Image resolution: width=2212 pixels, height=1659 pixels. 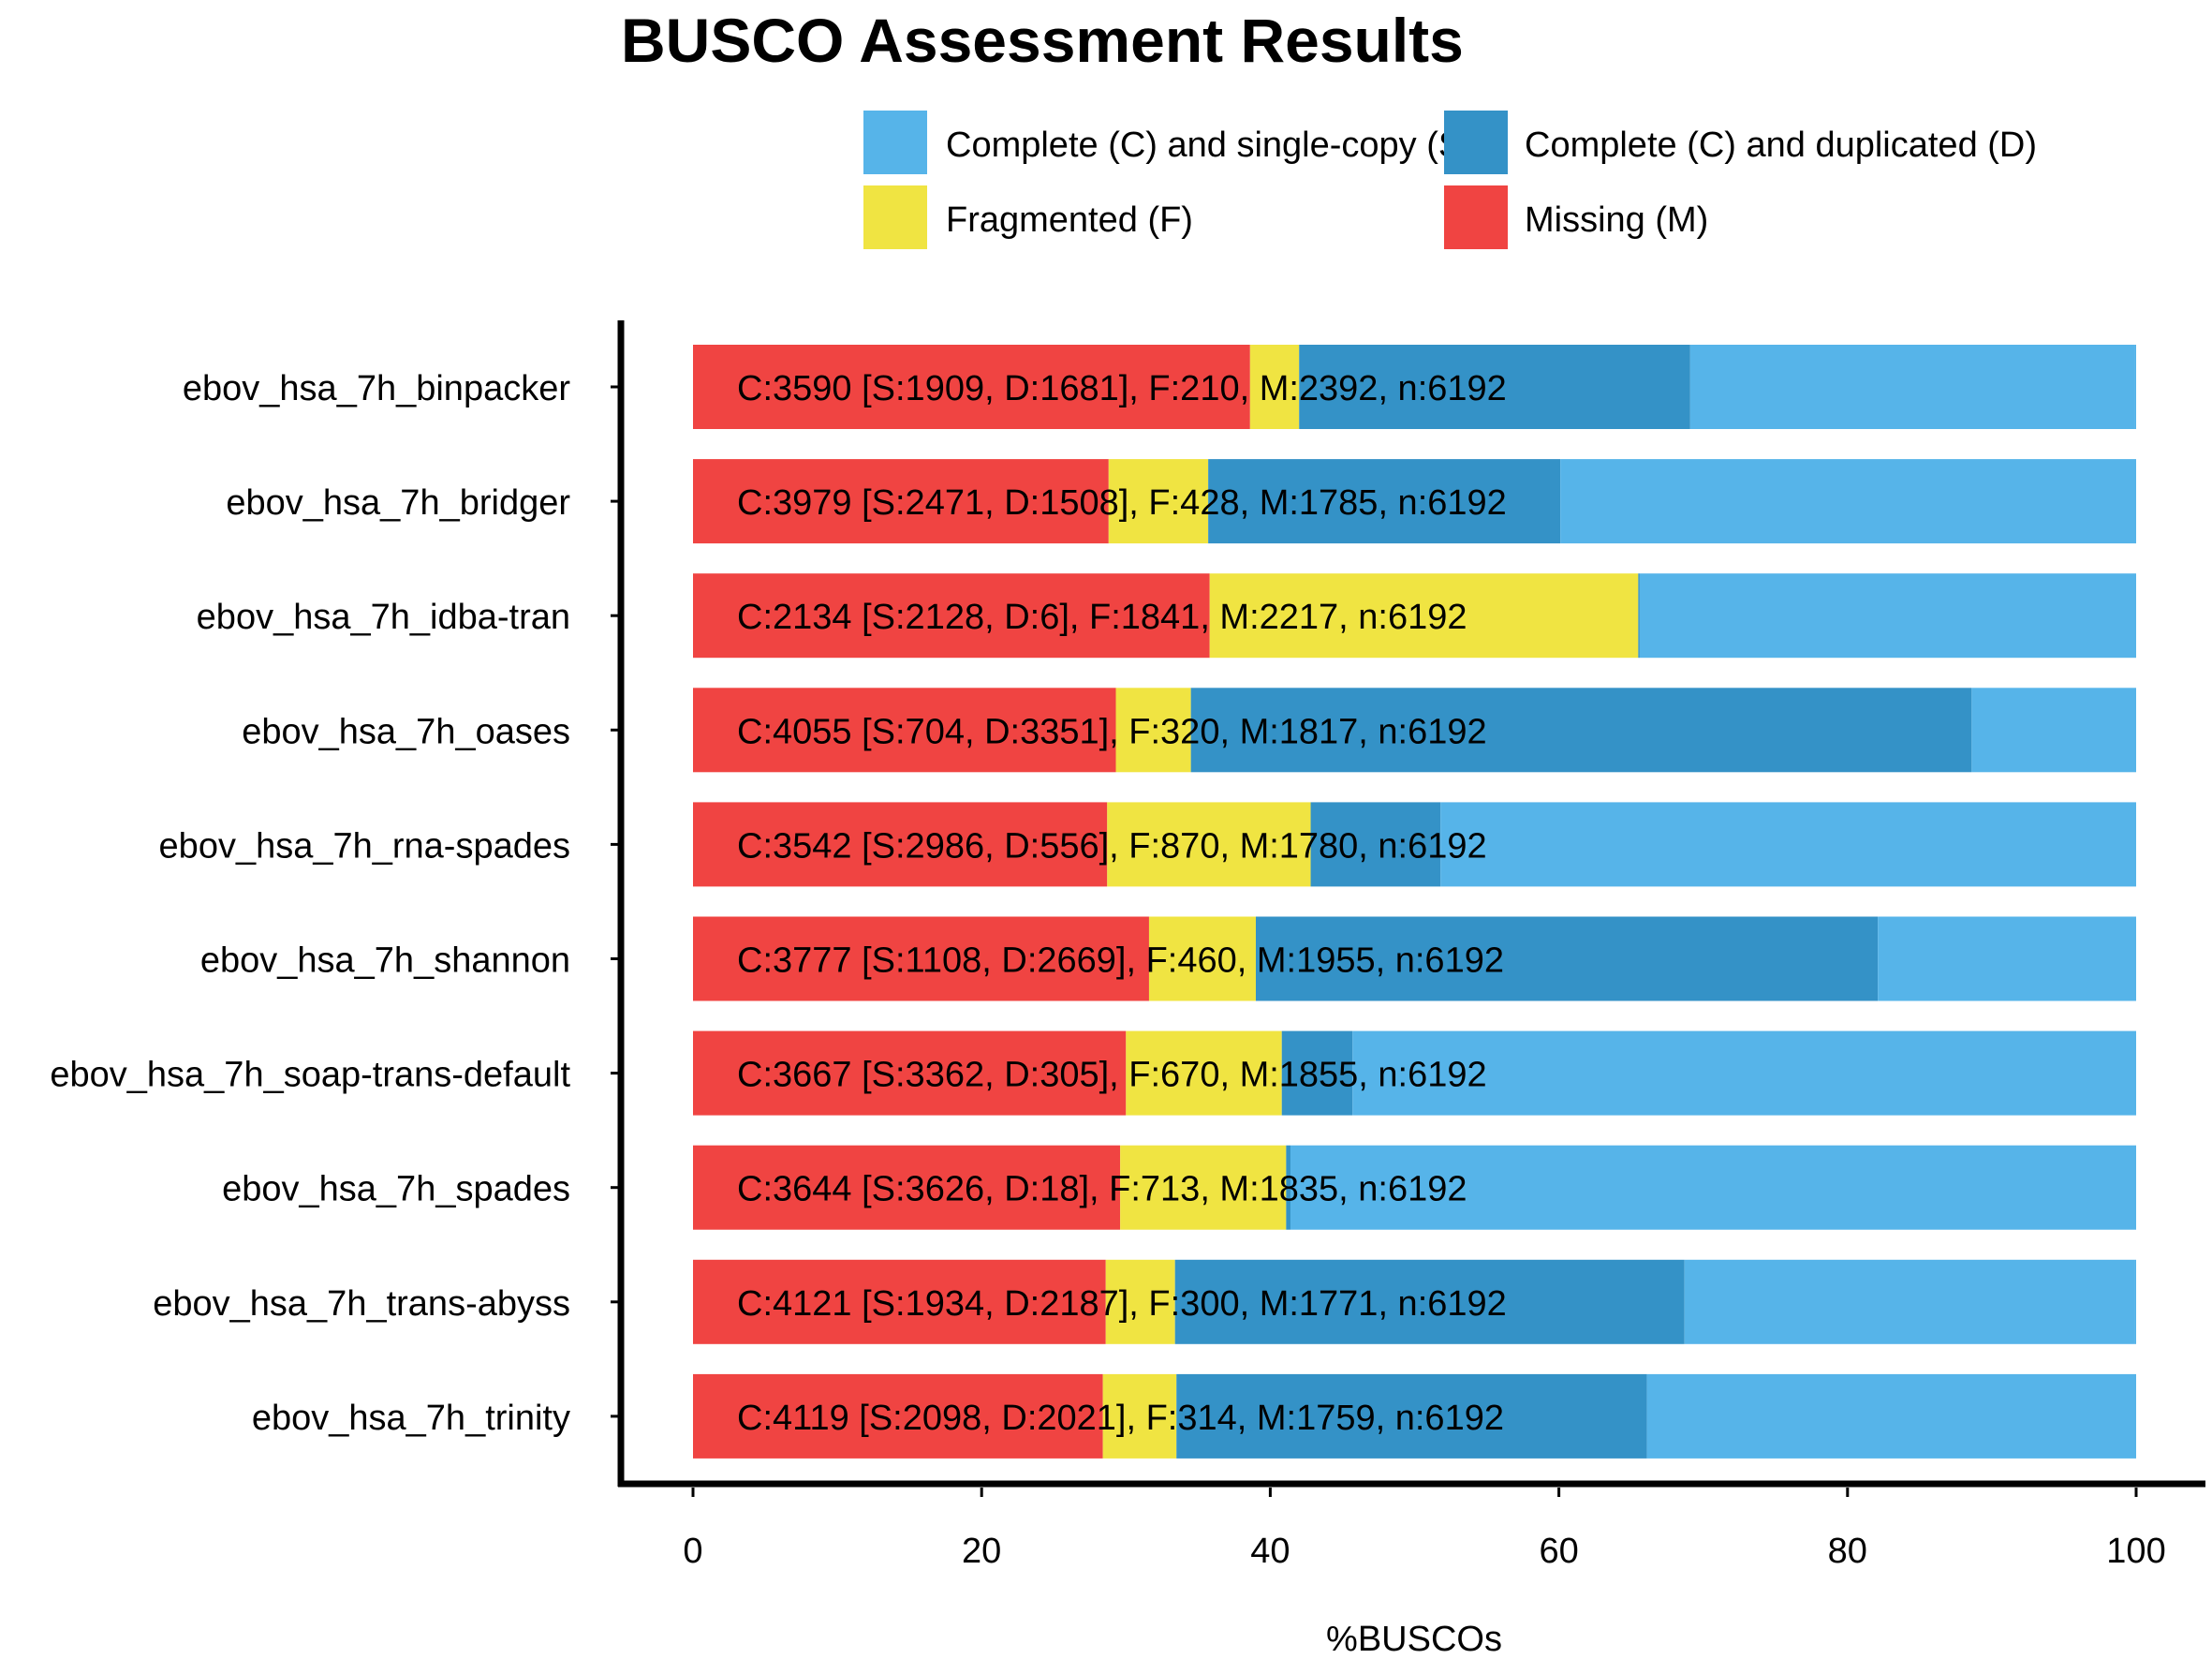 What do you see at coordinates (1781, 145) in the screenshot?
I see `legend-label-duplicated: Complete (C) and duplicated (D)` at bounding box center [1781, 145].